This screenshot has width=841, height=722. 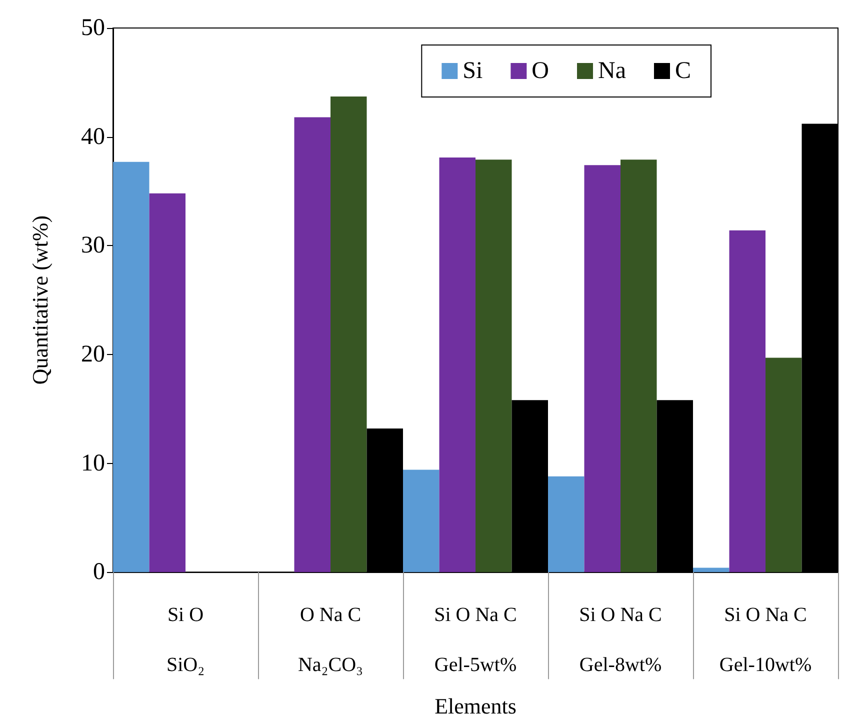 I want to click on y-tick-label: 30, so click(x=93, y=245).